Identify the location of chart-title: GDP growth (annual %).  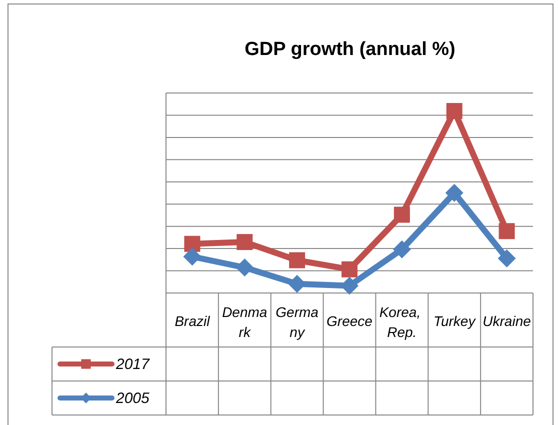
(350, 49).